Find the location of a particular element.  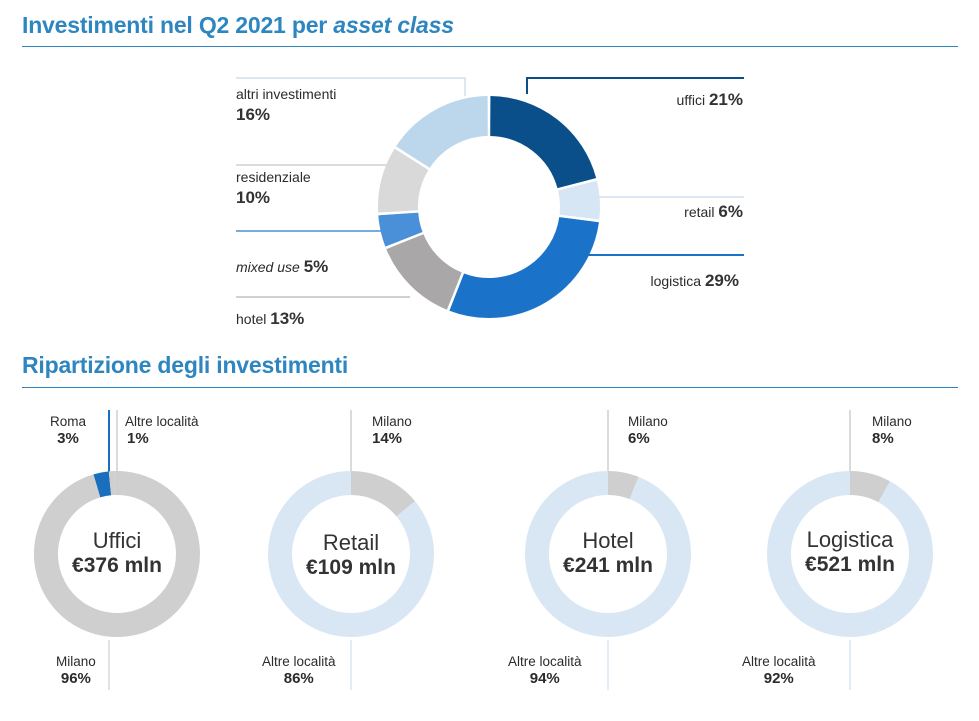

slice-percent: 1% is located at coordinates (138, 439).